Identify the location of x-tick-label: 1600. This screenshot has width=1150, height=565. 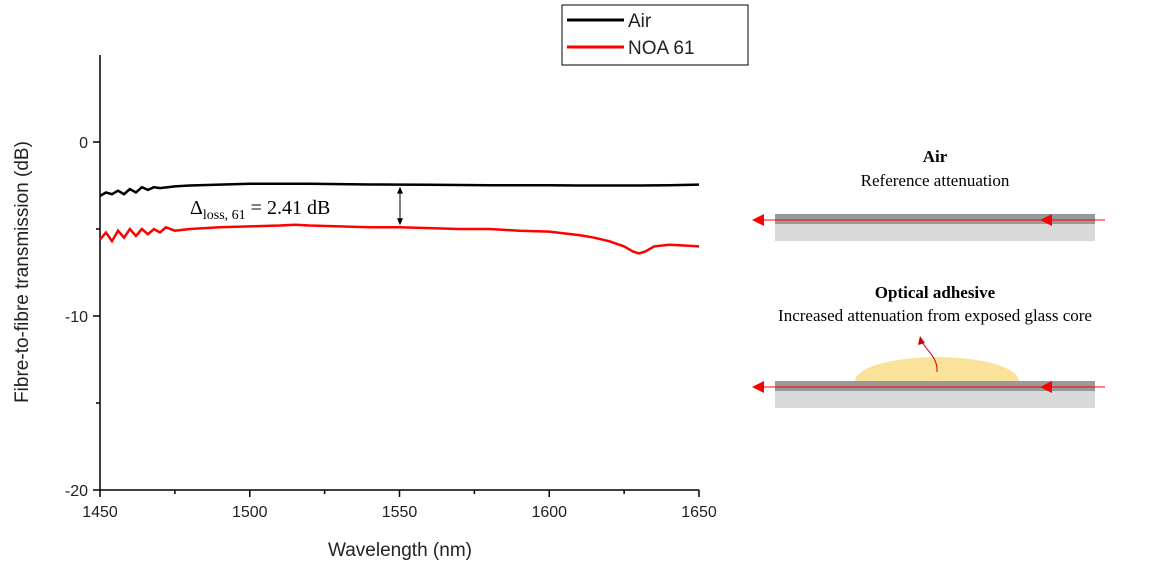
(549, 512).